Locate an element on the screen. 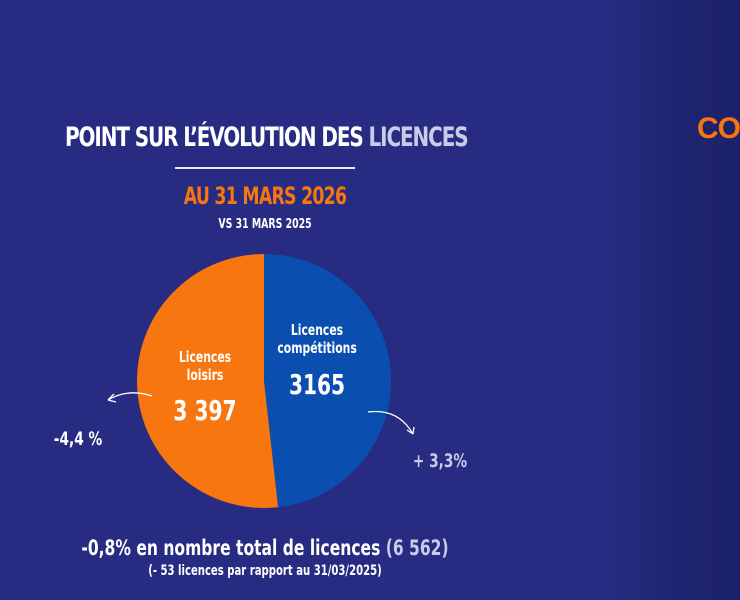 This screenshot has width=740, height=600. total-value: (6 562) is located at coordinates (417, 548).